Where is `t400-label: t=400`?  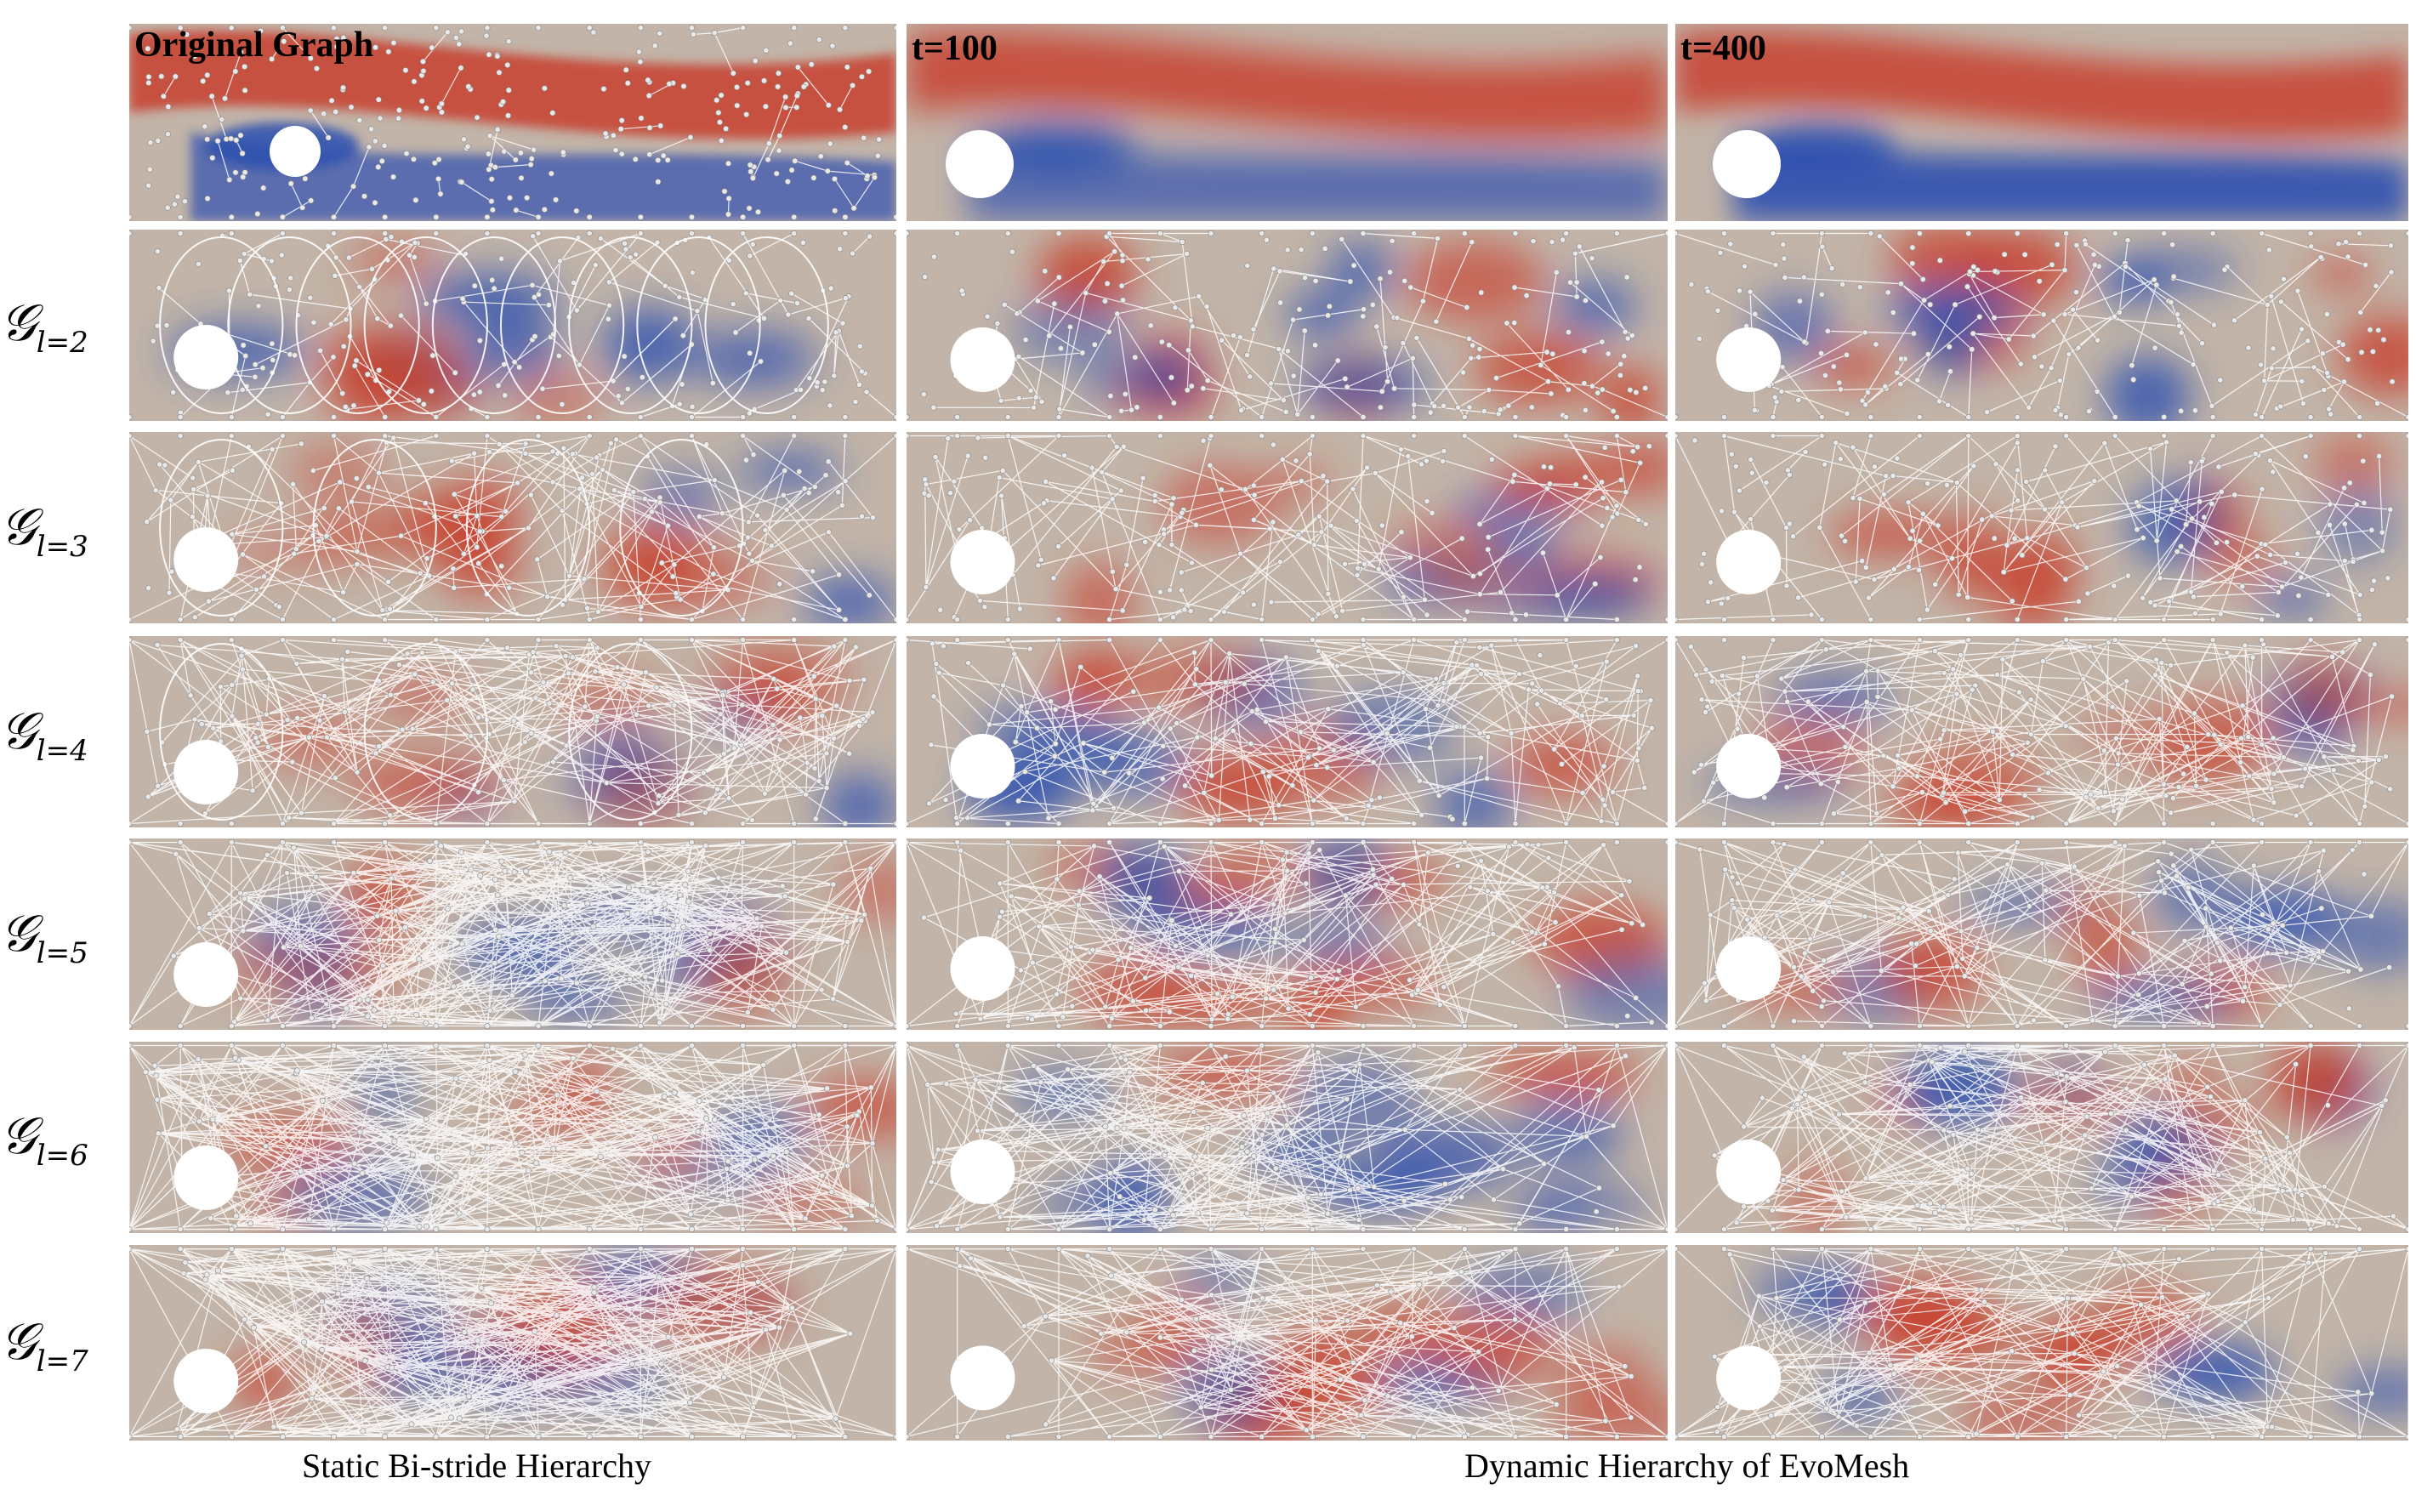
t400-label: t=400 is located at coordinates (1723, 48).